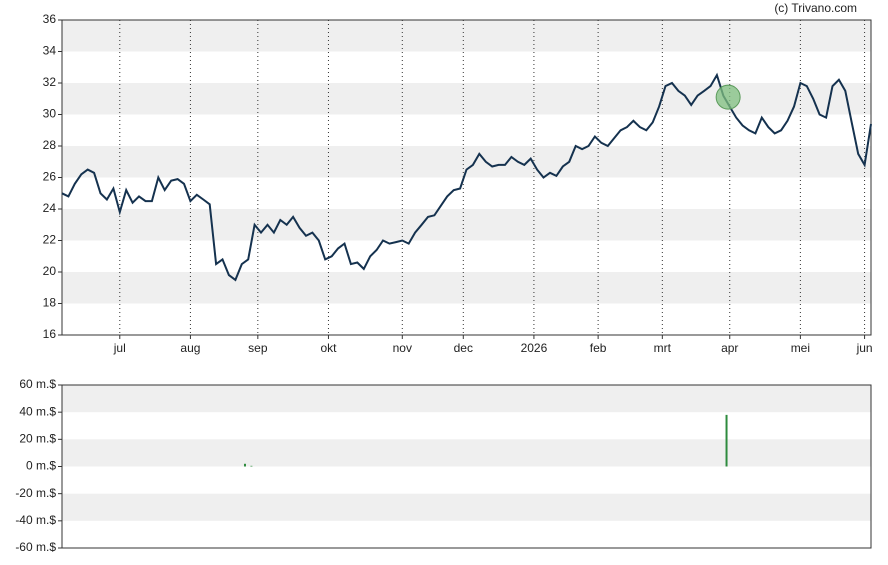 The image size is (888, 565). Describe the element at coordinates (402, 348) in the screenshot. I see `x-tick-label: nov` at that location.